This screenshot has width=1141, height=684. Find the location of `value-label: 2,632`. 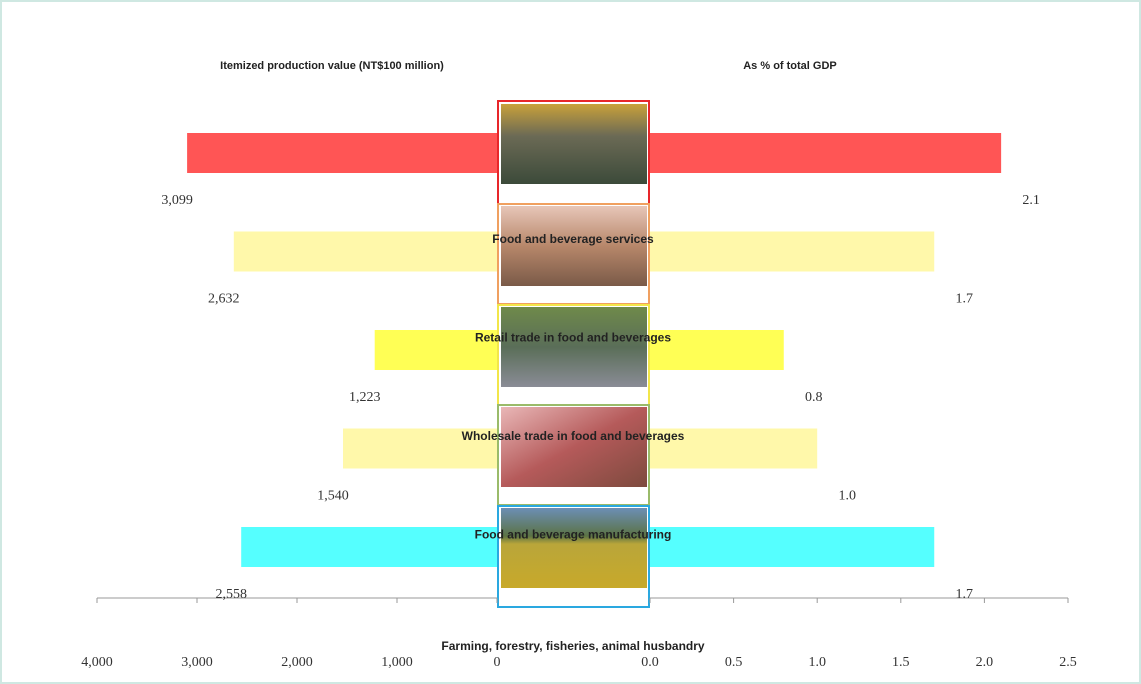

value-label: 2,632 is located at coordinates (224, 299).